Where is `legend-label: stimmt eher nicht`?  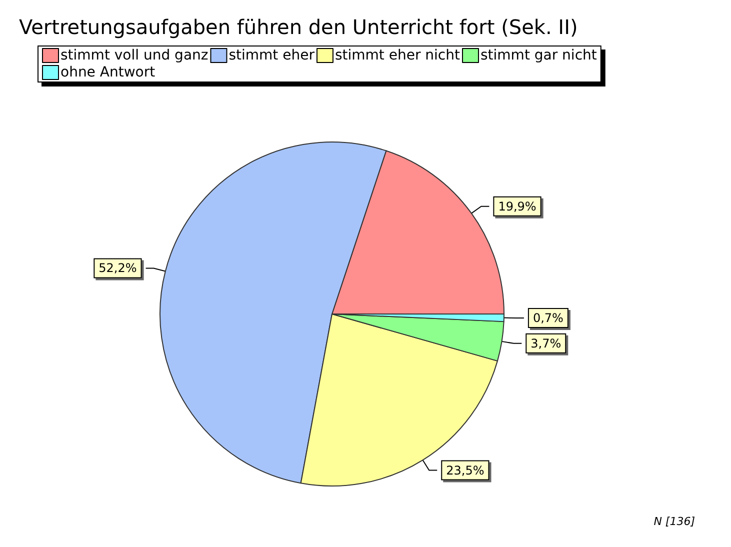
legend-label: stimmt eher nicht is located at coordinates (397, 56).